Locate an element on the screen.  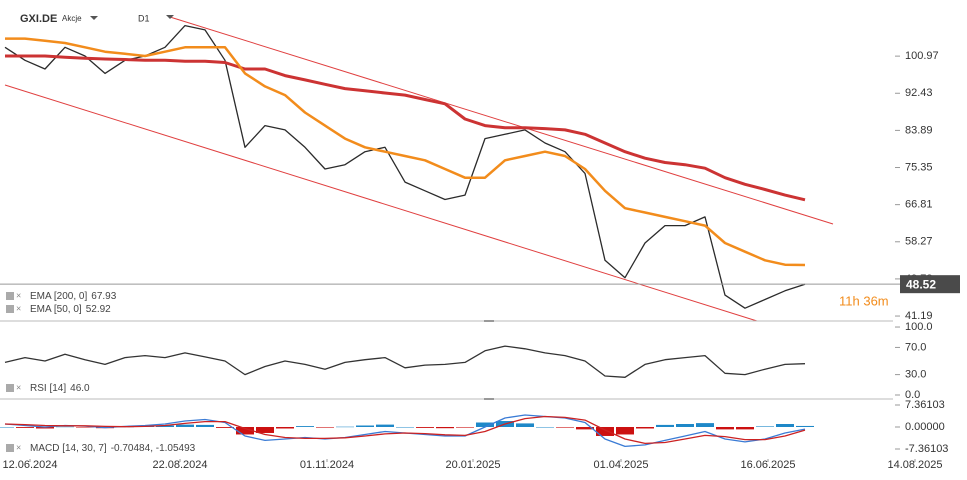
y-tick-label: 92.43 is located at coordinates (919, 93).